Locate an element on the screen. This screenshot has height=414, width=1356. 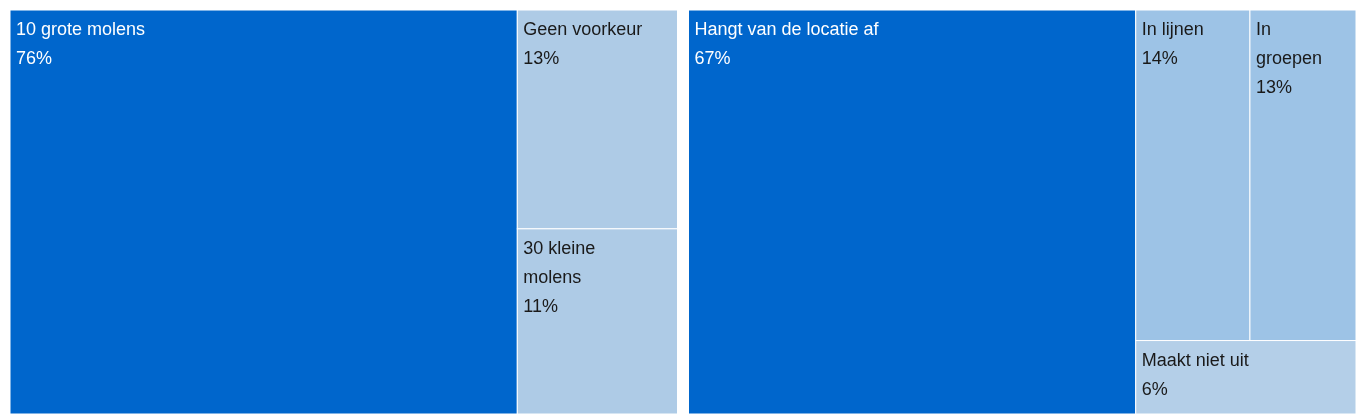
category-label: Hangt van de locatie af is located at coordinates (787, 29).